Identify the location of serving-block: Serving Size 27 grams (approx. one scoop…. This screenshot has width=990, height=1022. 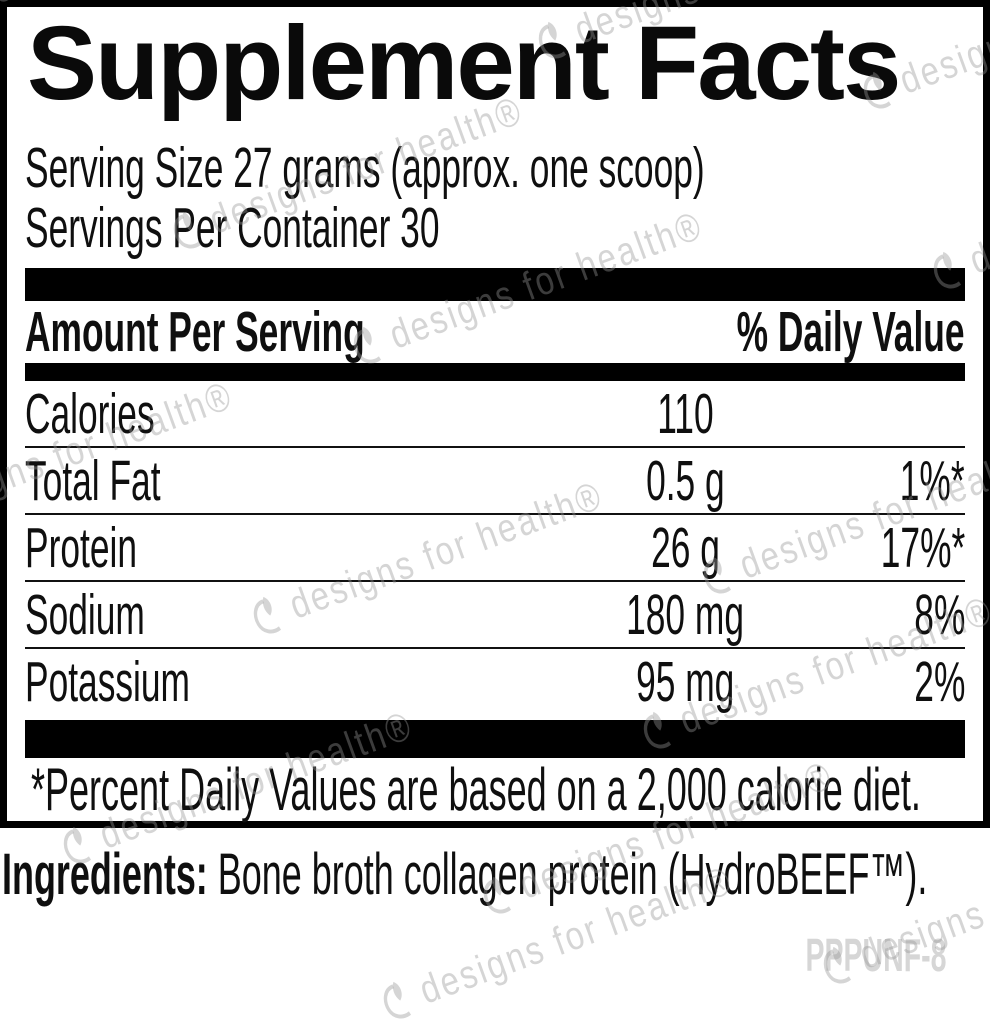
(495, 198).